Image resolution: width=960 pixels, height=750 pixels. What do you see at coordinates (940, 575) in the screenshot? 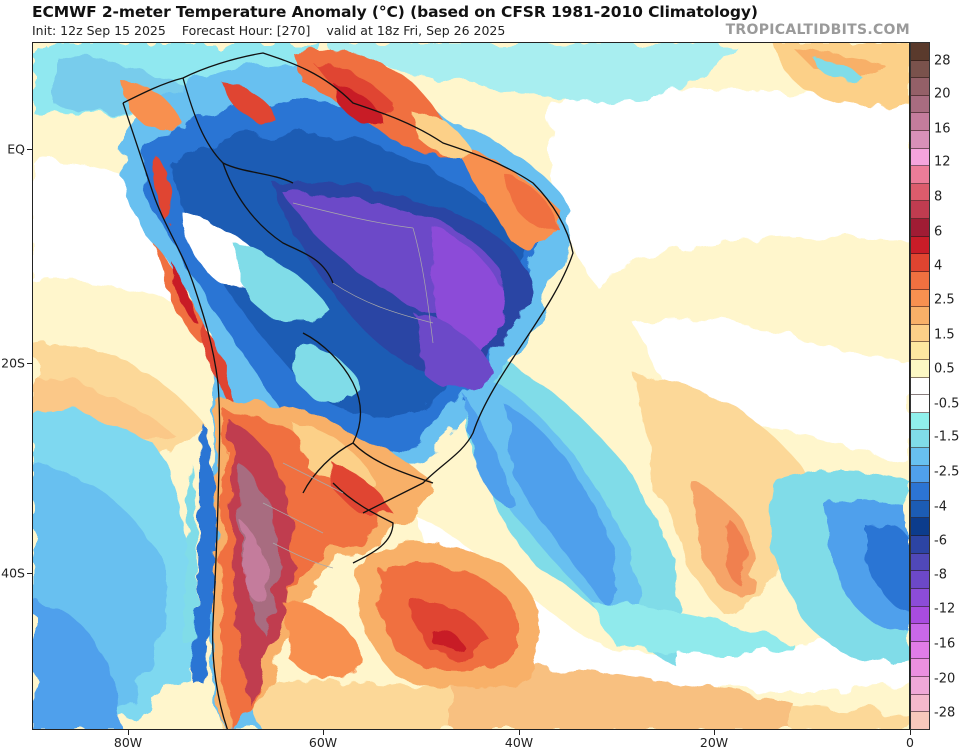
I see `colorbar-label: -8` at bounding box center [940, 575].